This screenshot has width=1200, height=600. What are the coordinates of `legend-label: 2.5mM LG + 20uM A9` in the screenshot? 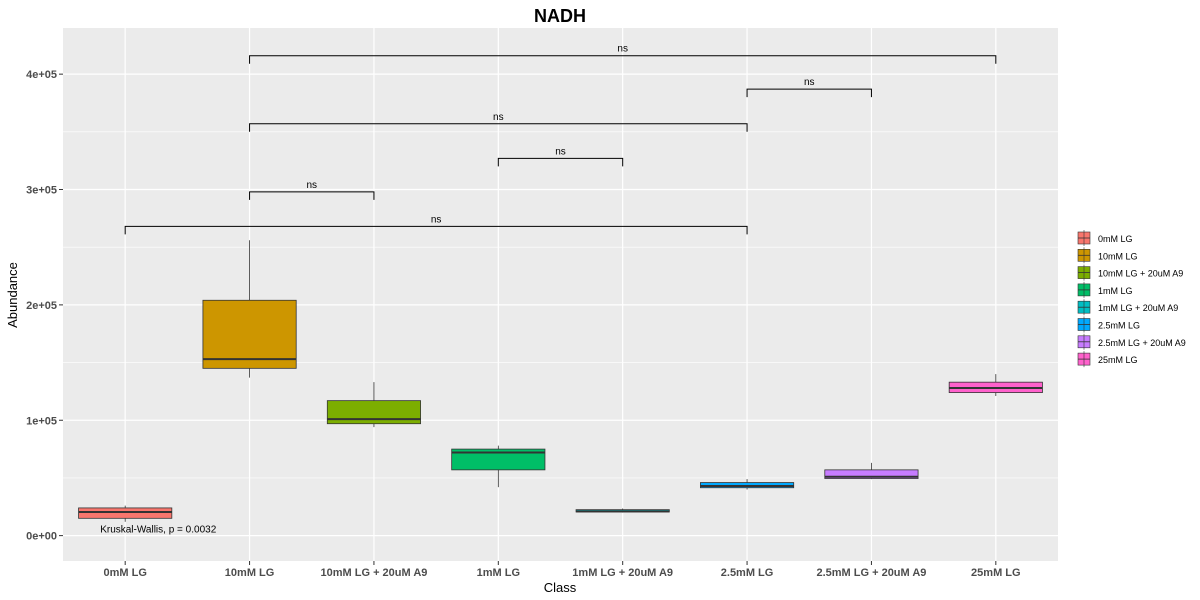 It's located at (1142, 343).